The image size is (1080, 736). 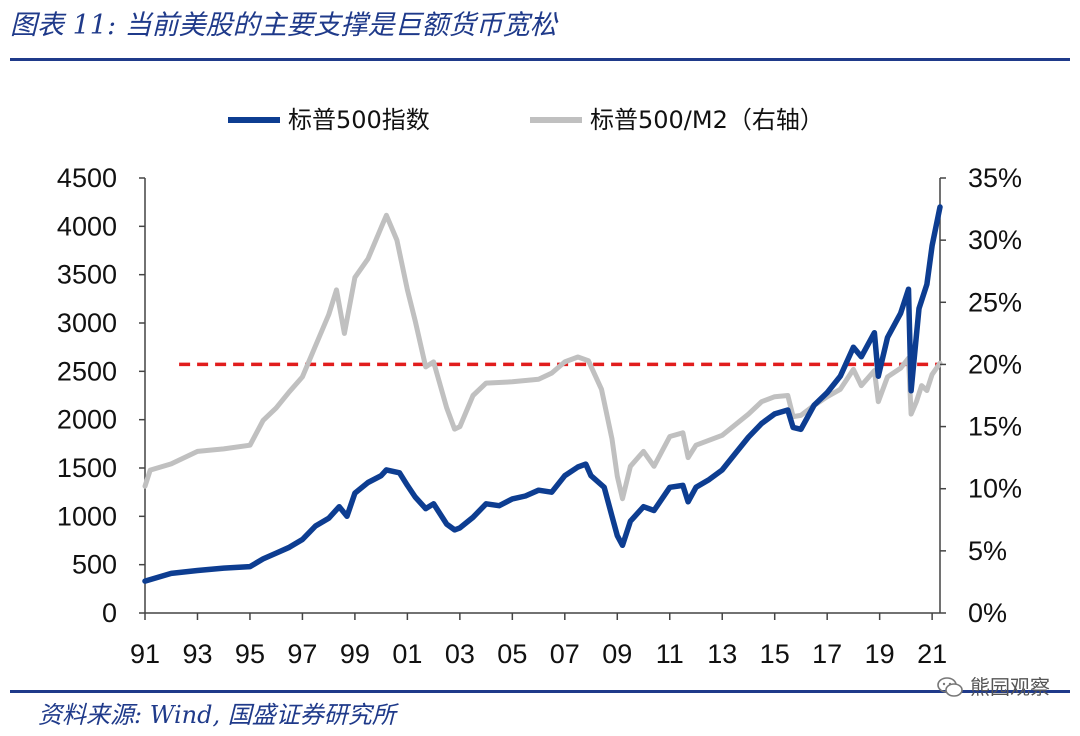 I want to click on right-tick-label: 0%, so click(x=987, y=613).